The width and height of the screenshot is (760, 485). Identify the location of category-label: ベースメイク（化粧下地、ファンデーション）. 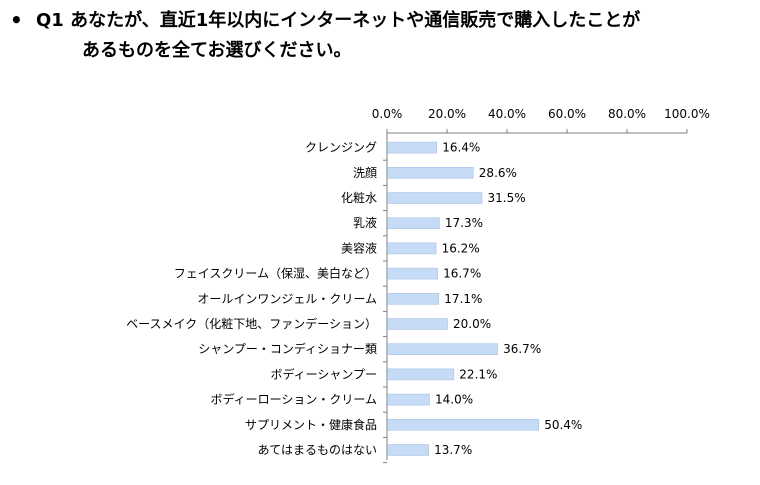
(251, 323).